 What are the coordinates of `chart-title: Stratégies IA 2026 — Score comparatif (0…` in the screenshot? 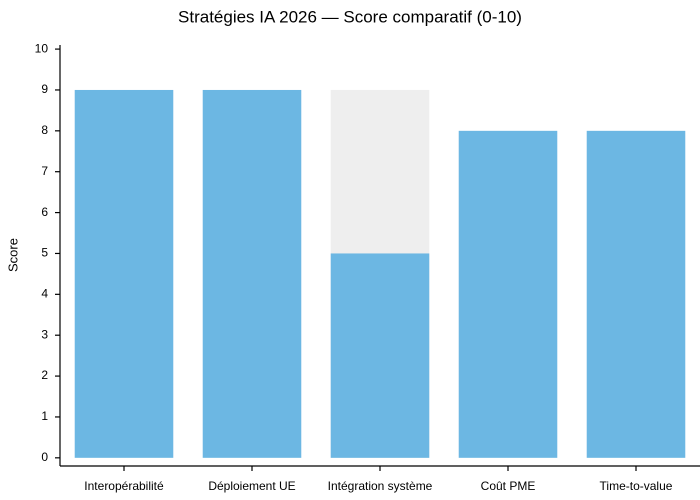 It's located at (350, 16).